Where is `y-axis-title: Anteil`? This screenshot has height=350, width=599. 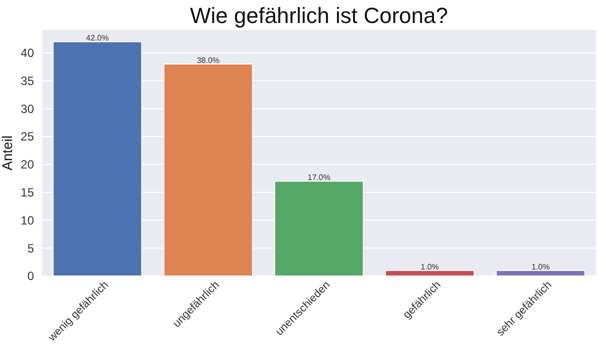 y-axis-title: Anteil is located at coordinates (7, 153).